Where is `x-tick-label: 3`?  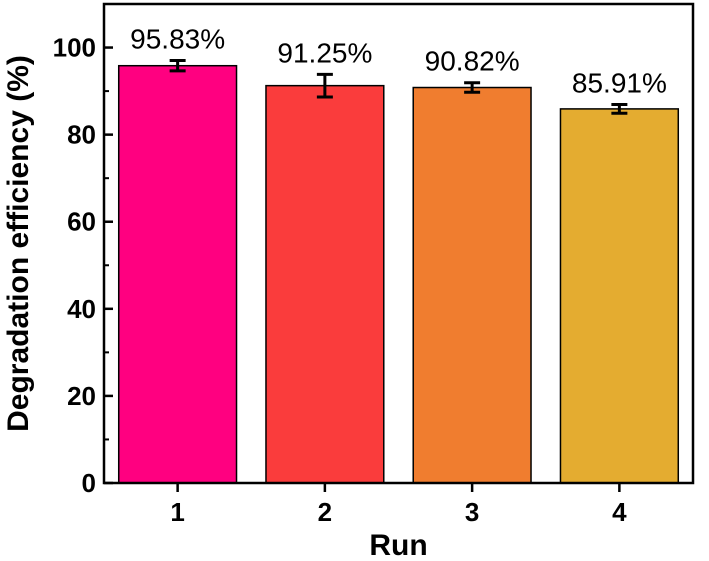 x-tick-label: 3 is located at coordinates (472, 512).